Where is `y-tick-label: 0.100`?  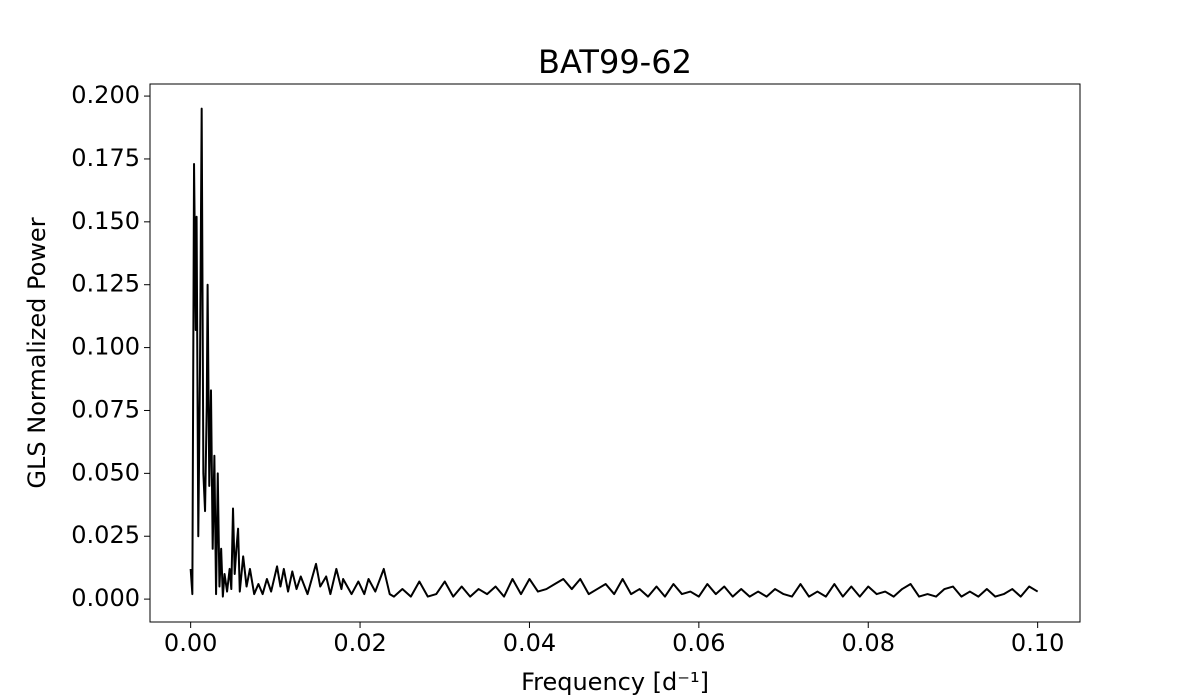
y-tick-label: 0.100 is located at coordinates (105, 347).